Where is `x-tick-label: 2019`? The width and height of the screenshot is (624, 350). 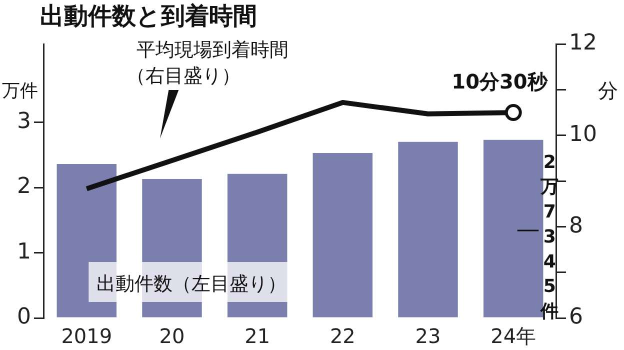 x-tick-label: 2019 is located at coordinates (86, 336).